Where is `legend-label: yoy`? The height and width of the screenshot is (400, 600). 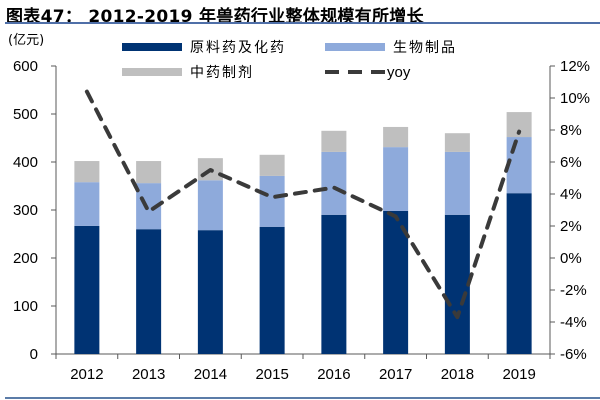
legend-label: yoy is located at coordinates (399, 72).